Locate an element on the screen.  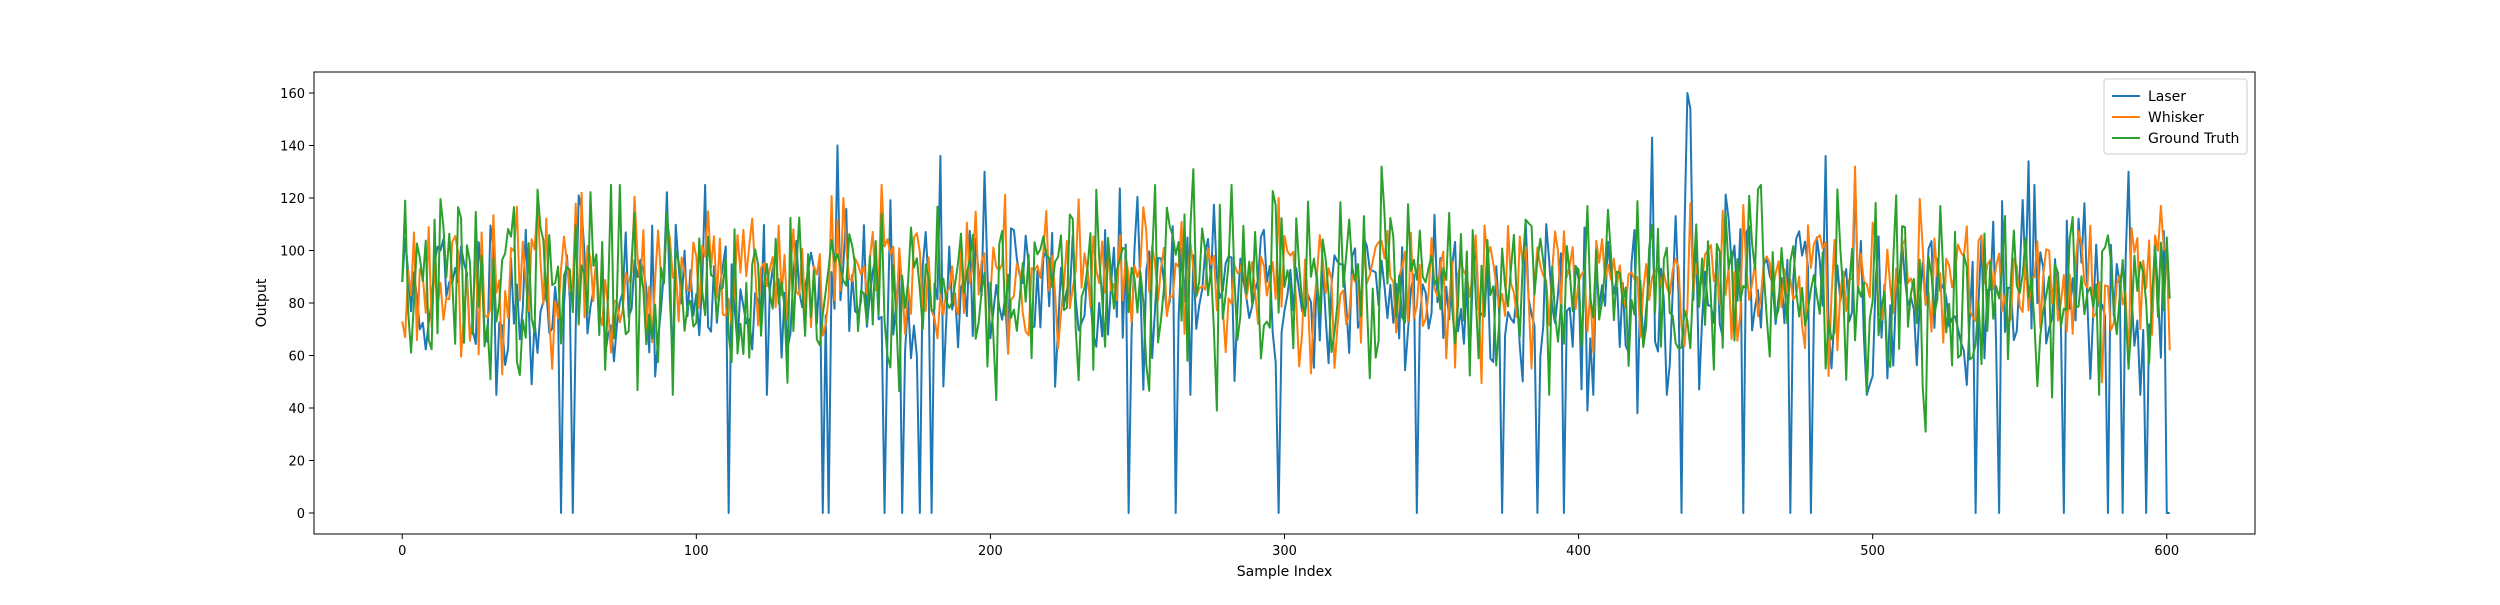
legend: Laser Whisker Ground Truth is located at coordinates (2175, 116).